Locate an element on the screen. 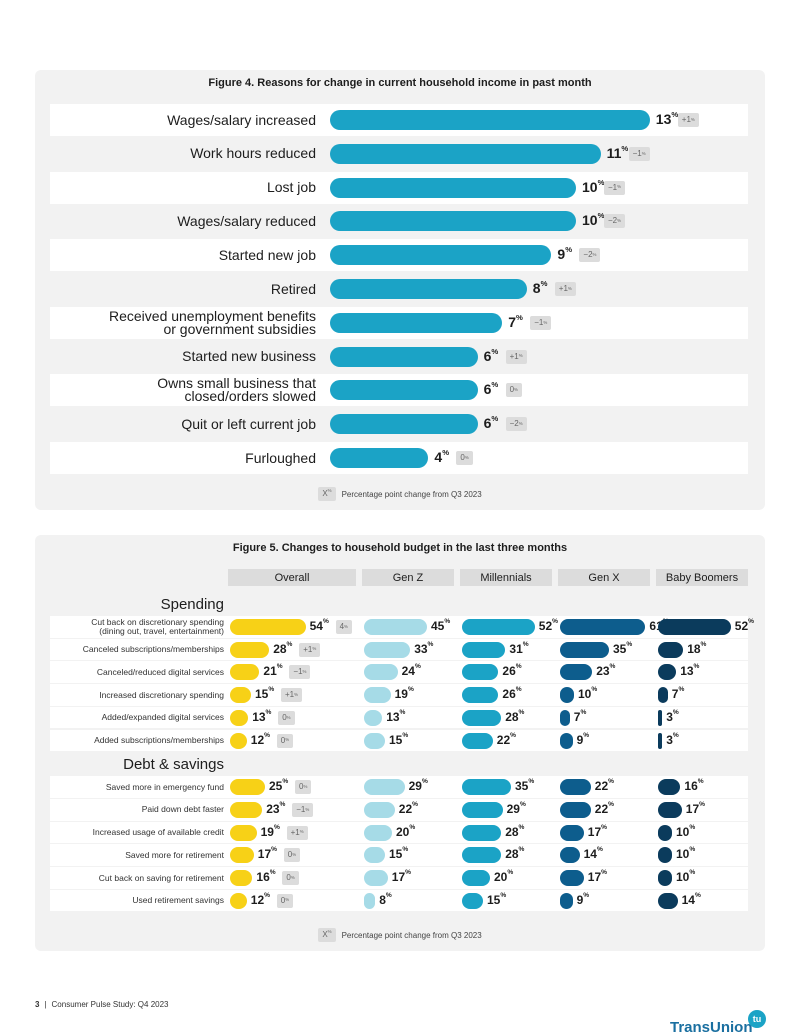  value-label: 28% is located at coordinates (514, 716).